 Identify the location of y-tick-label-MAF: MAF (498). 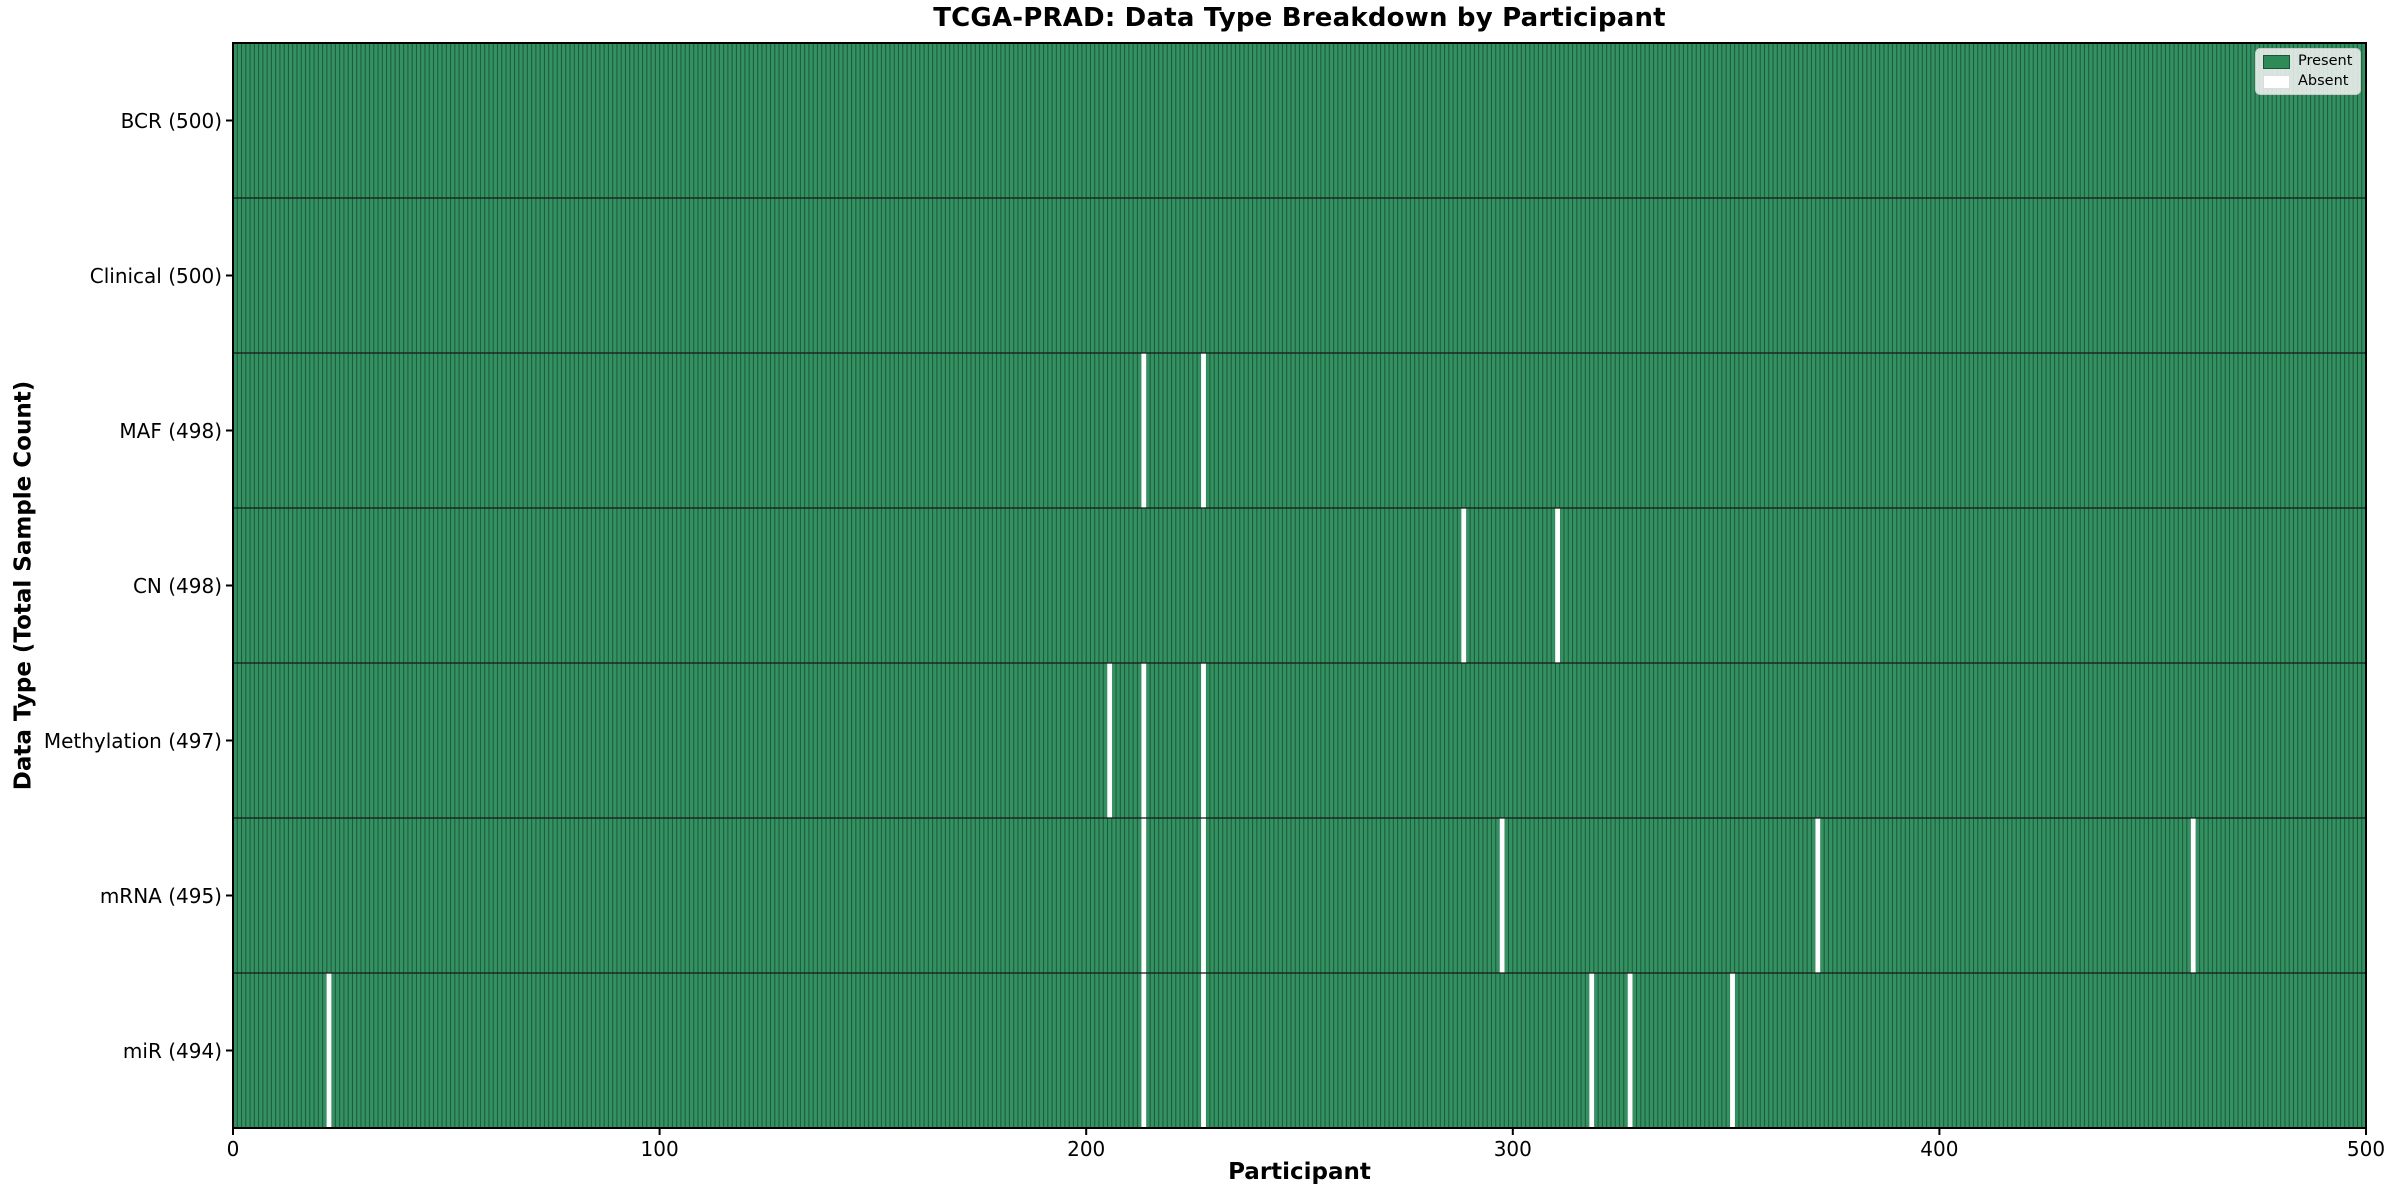
(170, 430).